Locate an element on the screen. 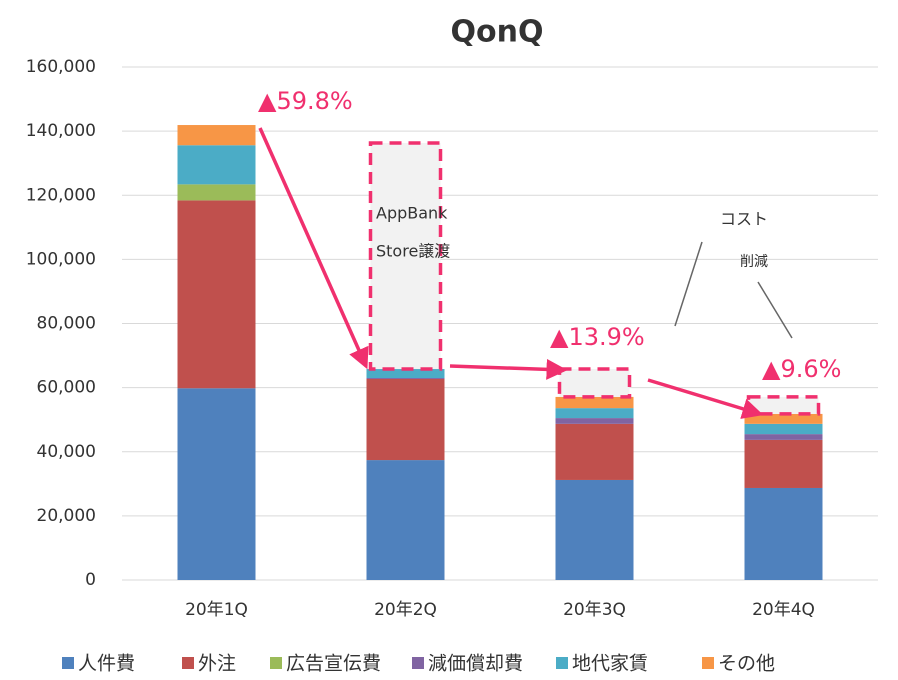 The image size is (898, 680). y-tick-label: 0 is located at coordinates (90, 580).